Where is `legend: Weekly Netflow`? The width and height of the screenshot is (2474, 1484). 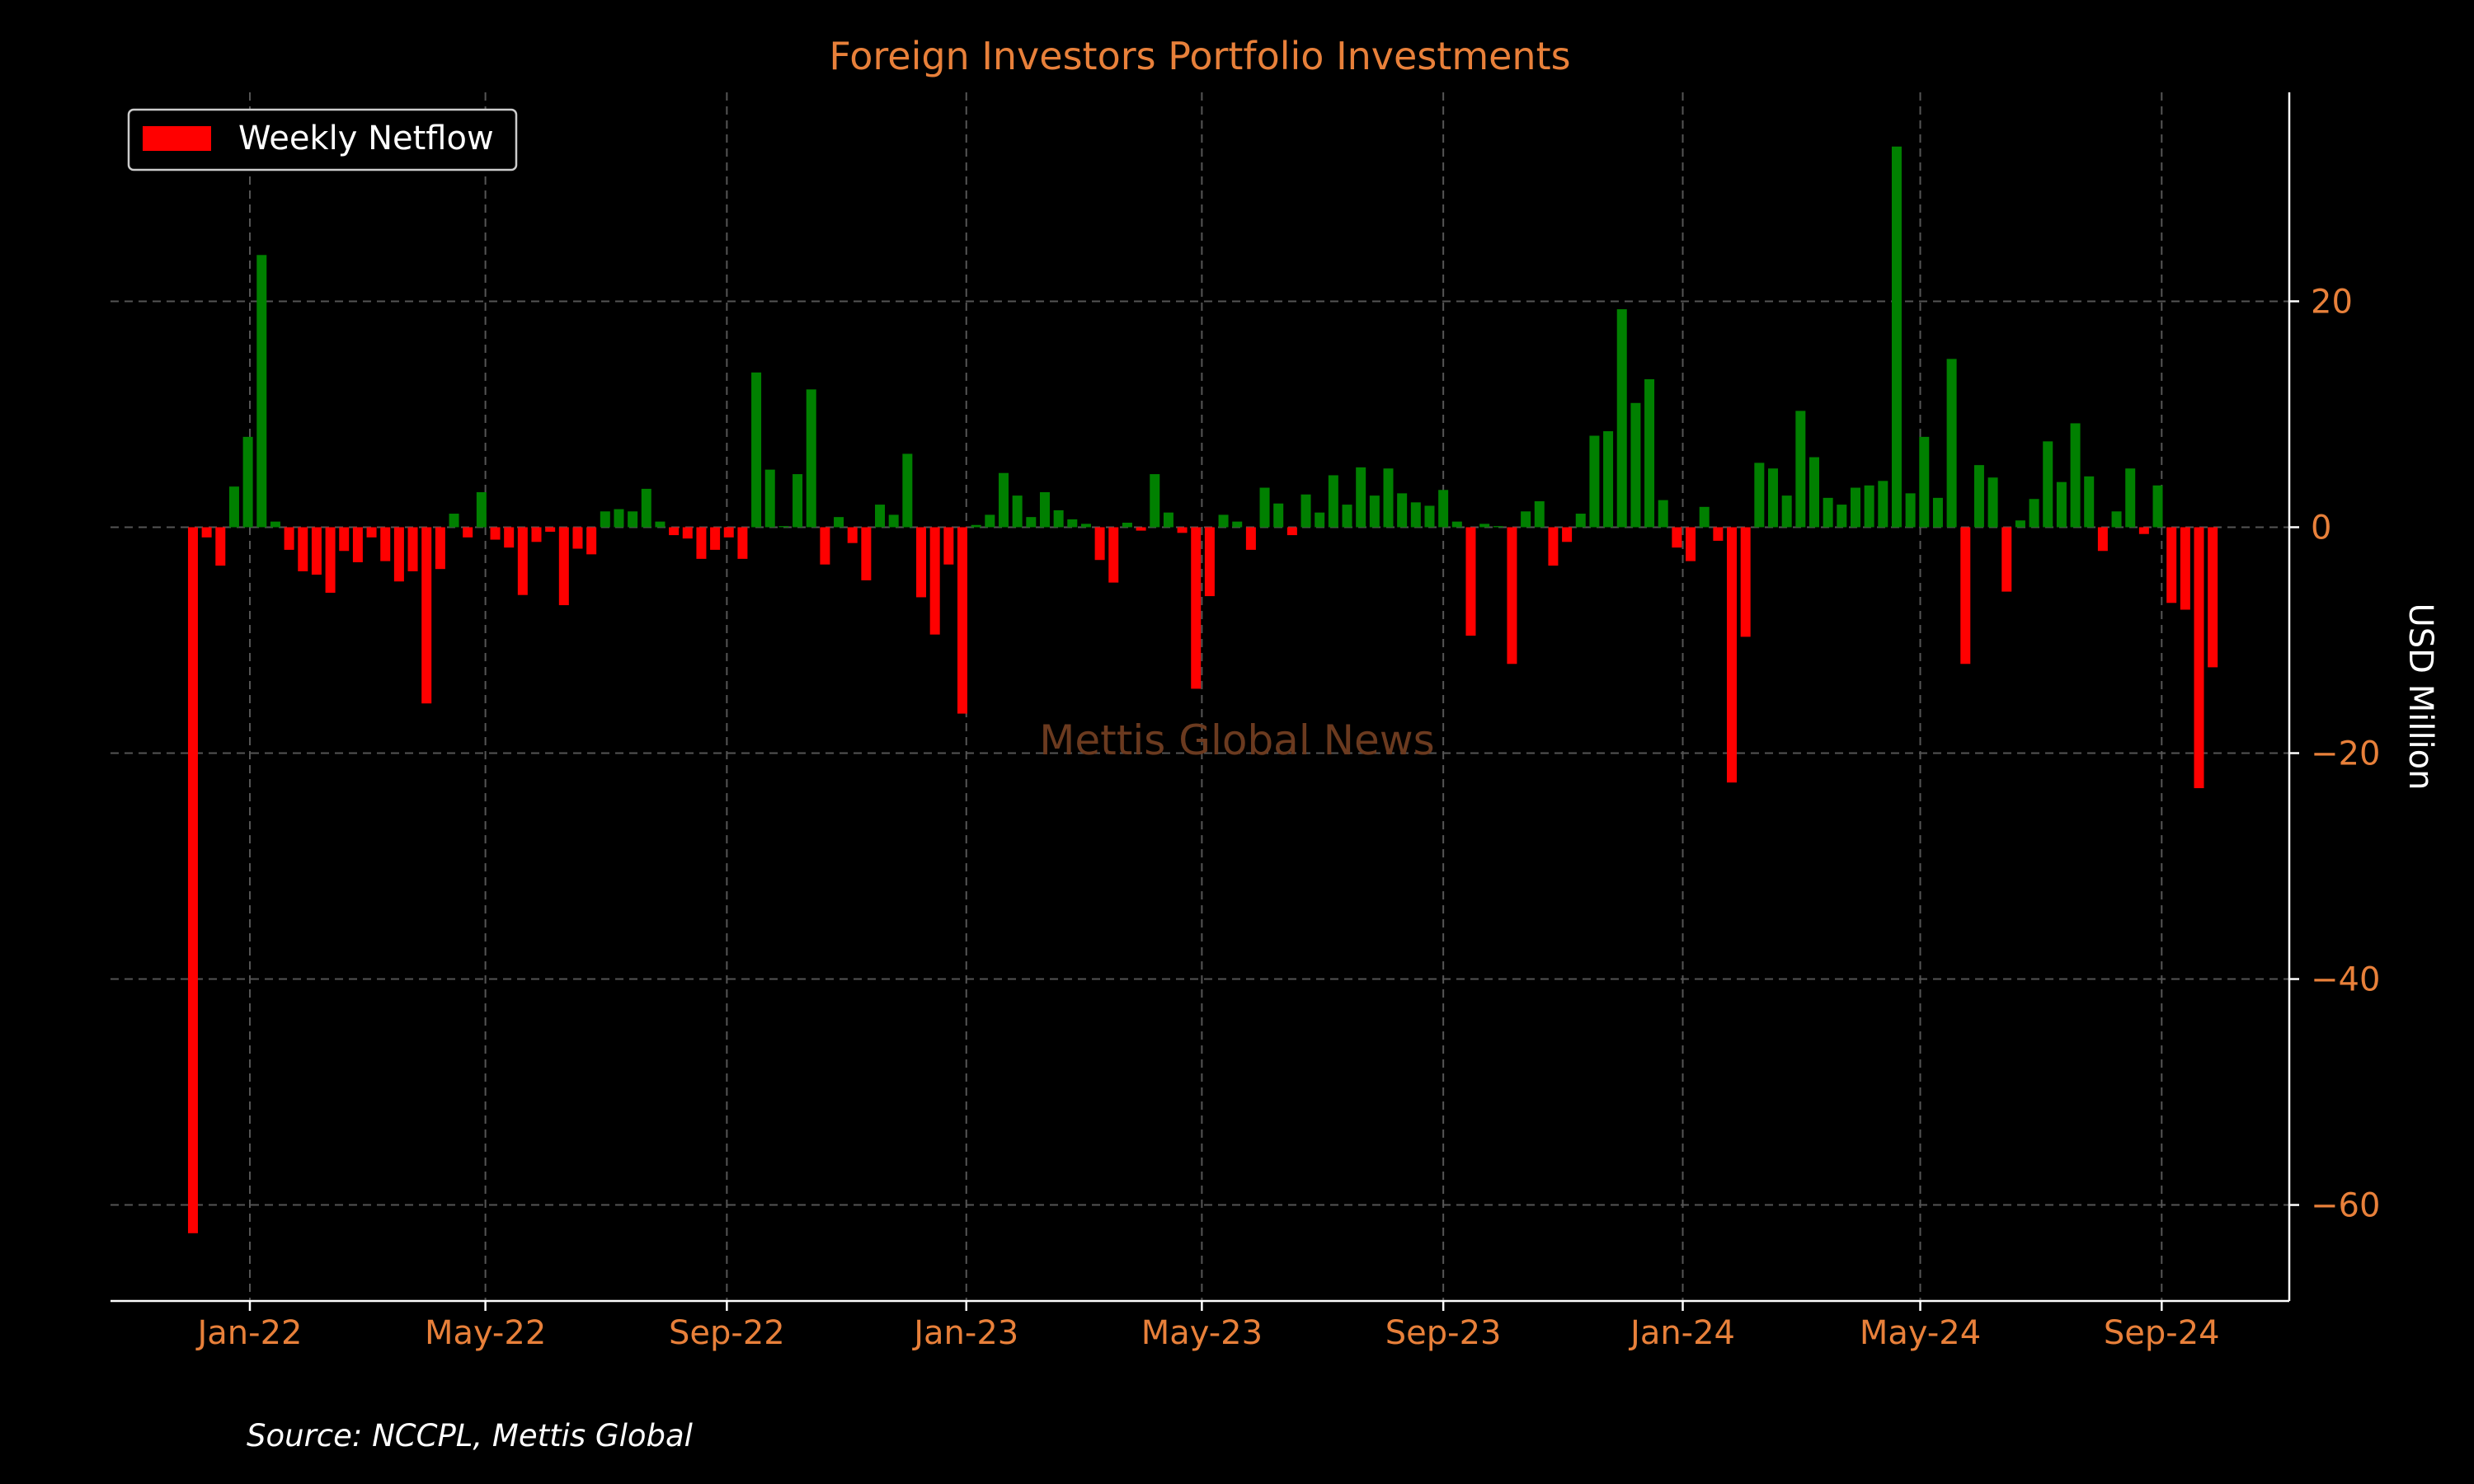
legend: Weekly Netflow is located at coordinates (322, 139).